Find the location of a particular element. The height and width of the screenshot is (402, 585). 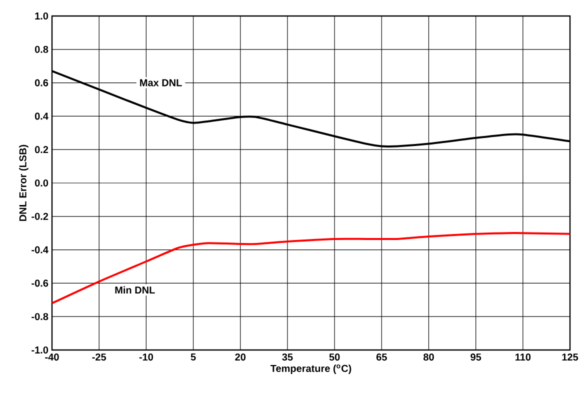

x-tick-label: 5 is located at coordinates (193, 357).